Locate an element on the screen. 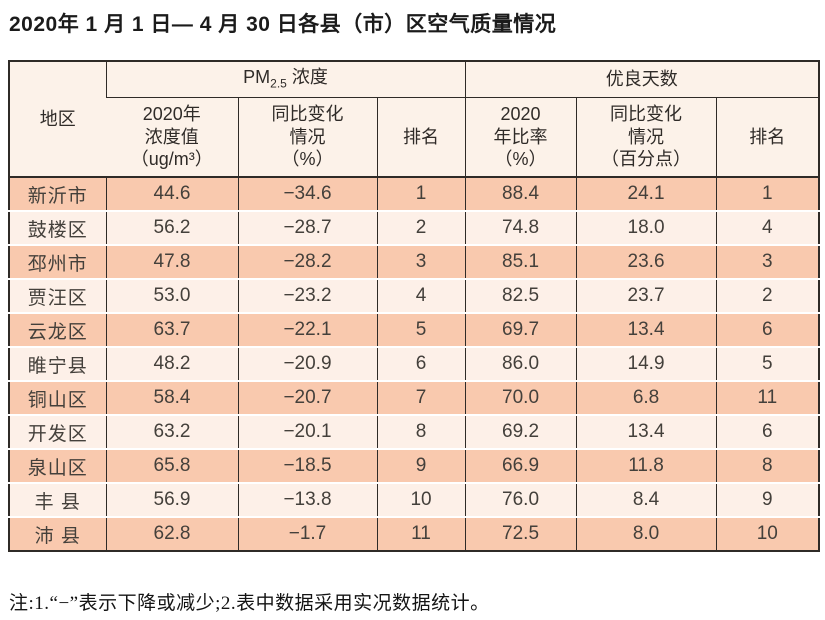 The image size is (825, 620). cell-days-change: 11.8 is located at coordinates (646, 466).